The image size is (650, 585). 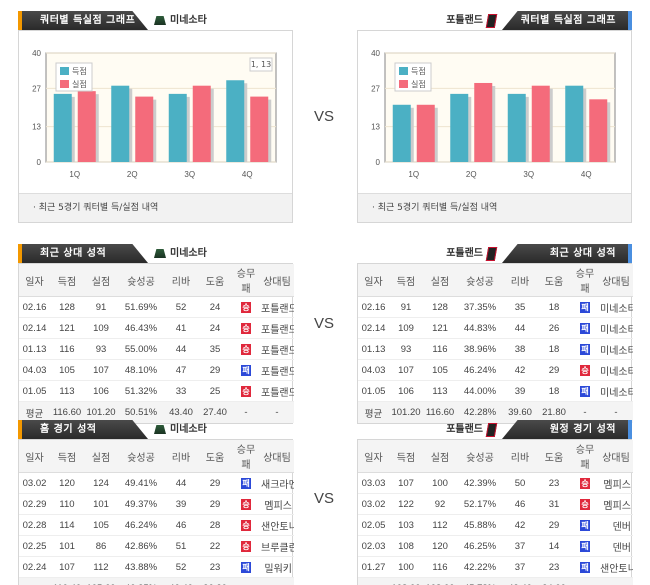 What do you see at coordinates (480, 370) in the screenshot?
I see `table-cell: 46.24%` at bounding box center [480, 370].